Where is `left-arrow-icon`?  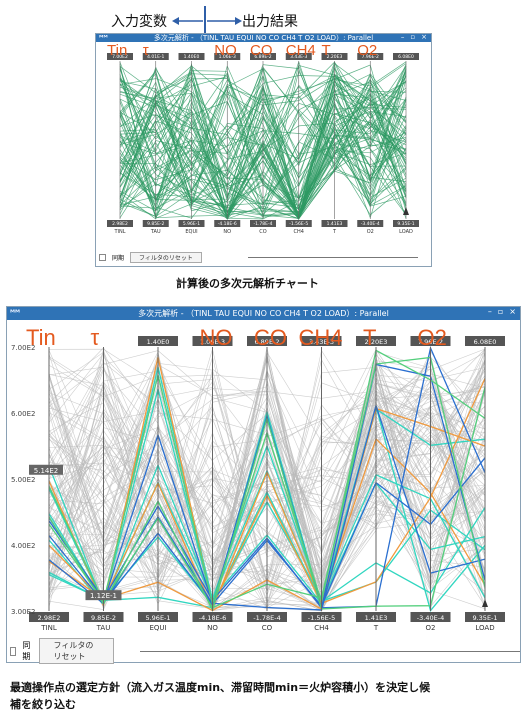
left-arrow-icon is located at coordinates (175, 21).